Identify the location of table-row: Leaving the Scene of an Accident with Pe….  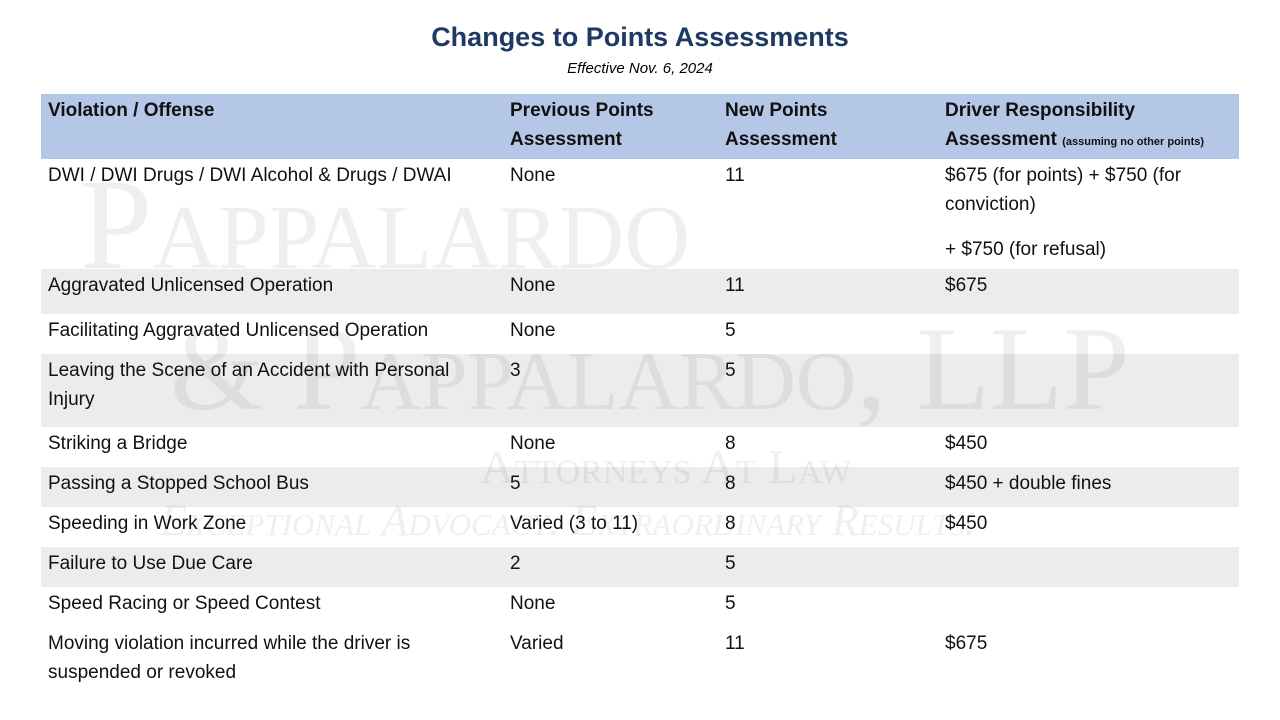
(640, 390).